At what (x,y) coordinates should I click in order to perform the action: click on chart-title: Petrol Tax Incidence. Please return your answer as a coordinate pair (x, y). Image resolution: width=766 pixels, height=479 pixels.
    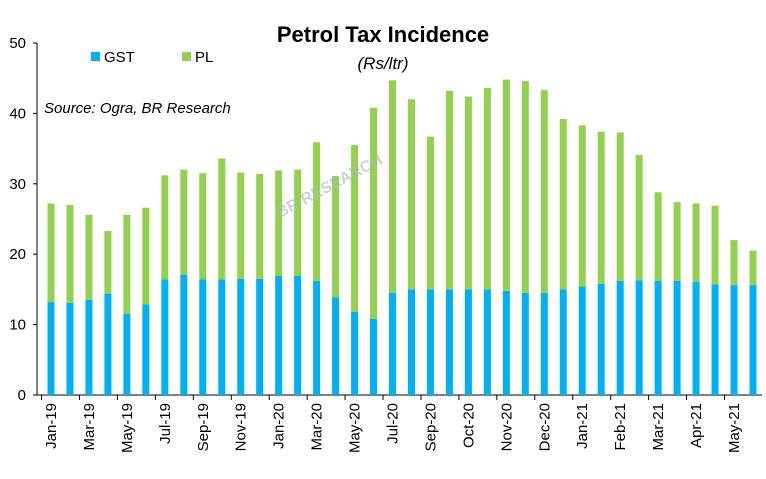
    Looking at the image, I should click on (383, 34).